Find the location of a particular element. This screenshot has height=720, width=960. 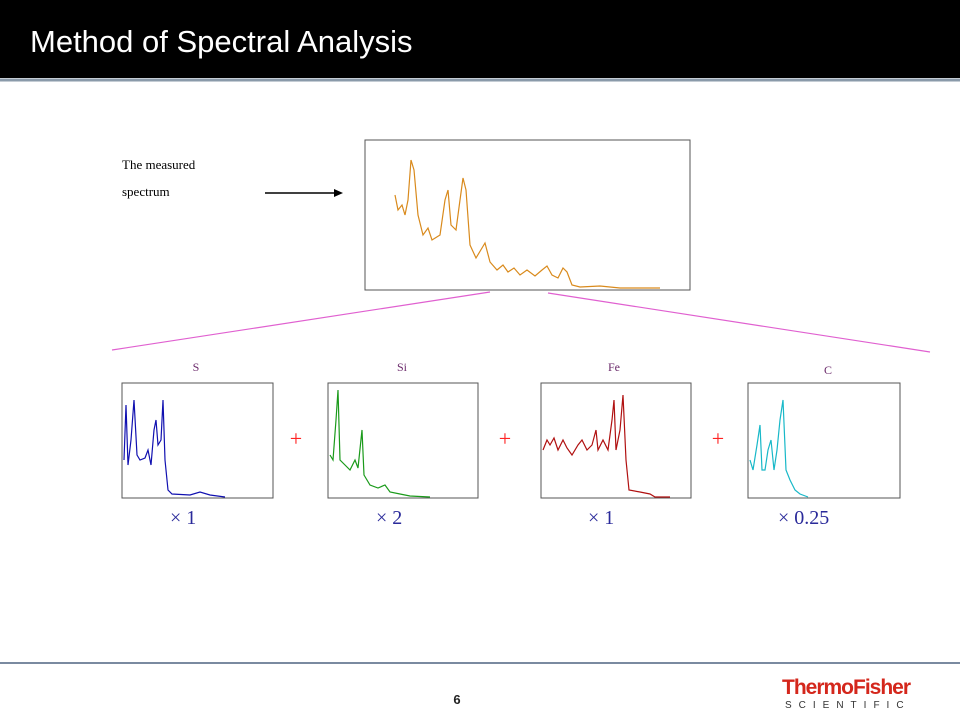

measured-label: The measured is located at coordinates (159, 164).